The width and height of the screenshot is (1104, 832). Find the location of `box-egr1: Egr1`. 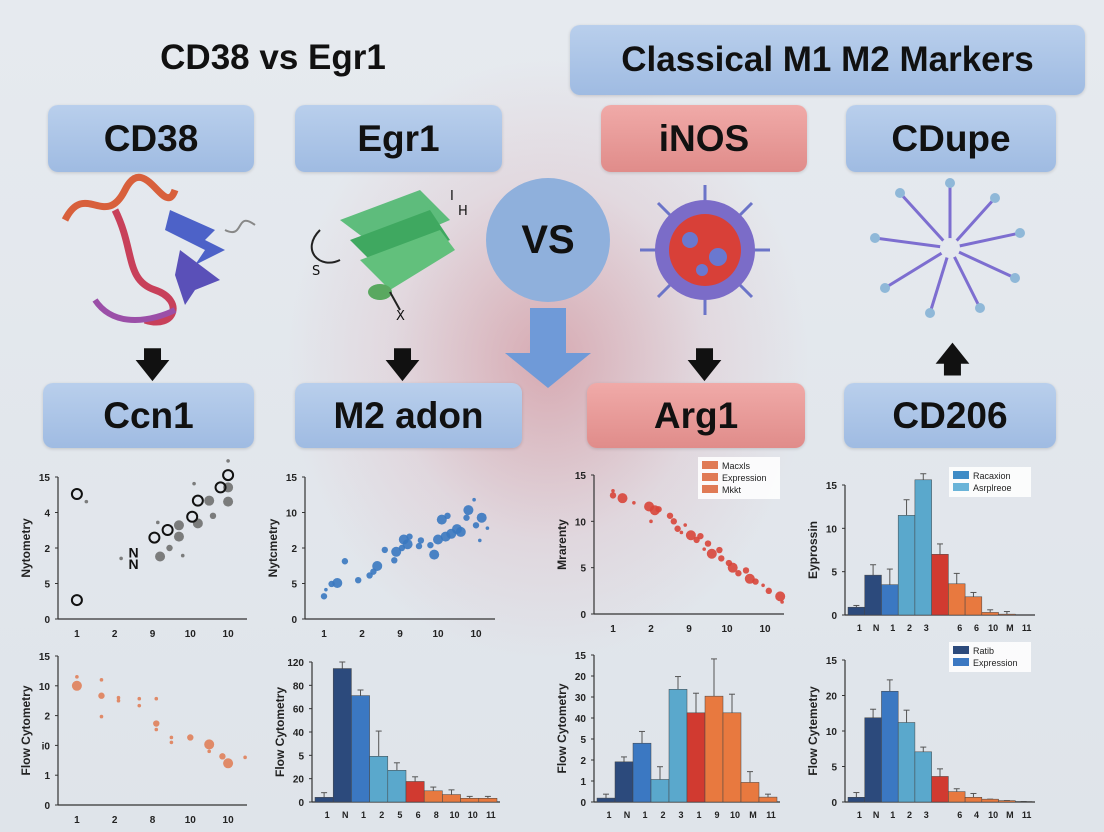

box-egr1: Egr1 is located at coordinates (398, 138).